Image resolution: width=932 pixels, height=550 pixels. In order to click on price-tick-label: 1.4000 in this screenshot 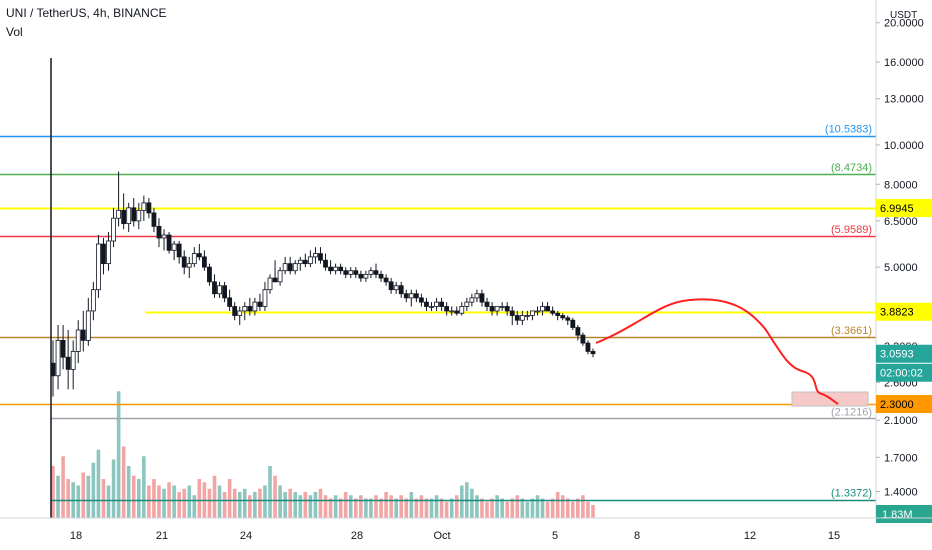, I will do `click(901, 493)`.